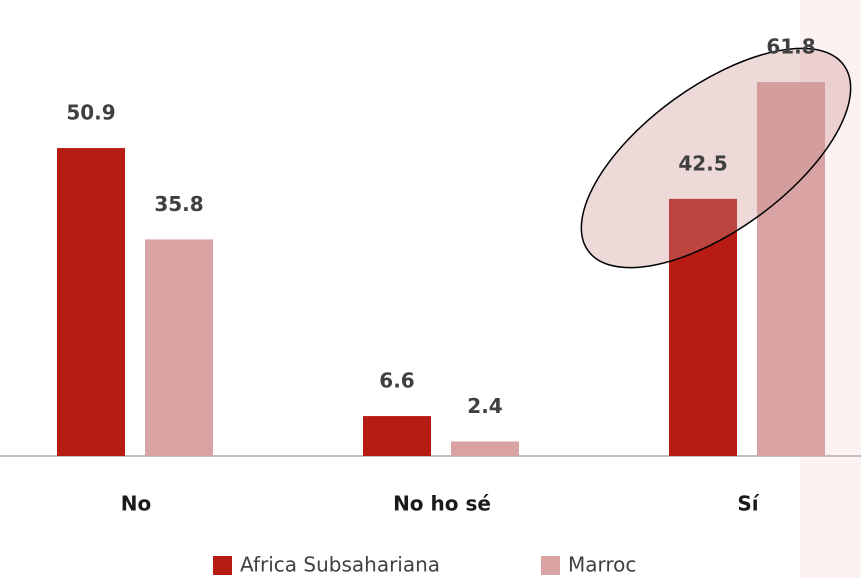  Describe the element at coordinates (340, 565) in the screenshot. I see `legend-label: Africa Subsahariana` at that location.